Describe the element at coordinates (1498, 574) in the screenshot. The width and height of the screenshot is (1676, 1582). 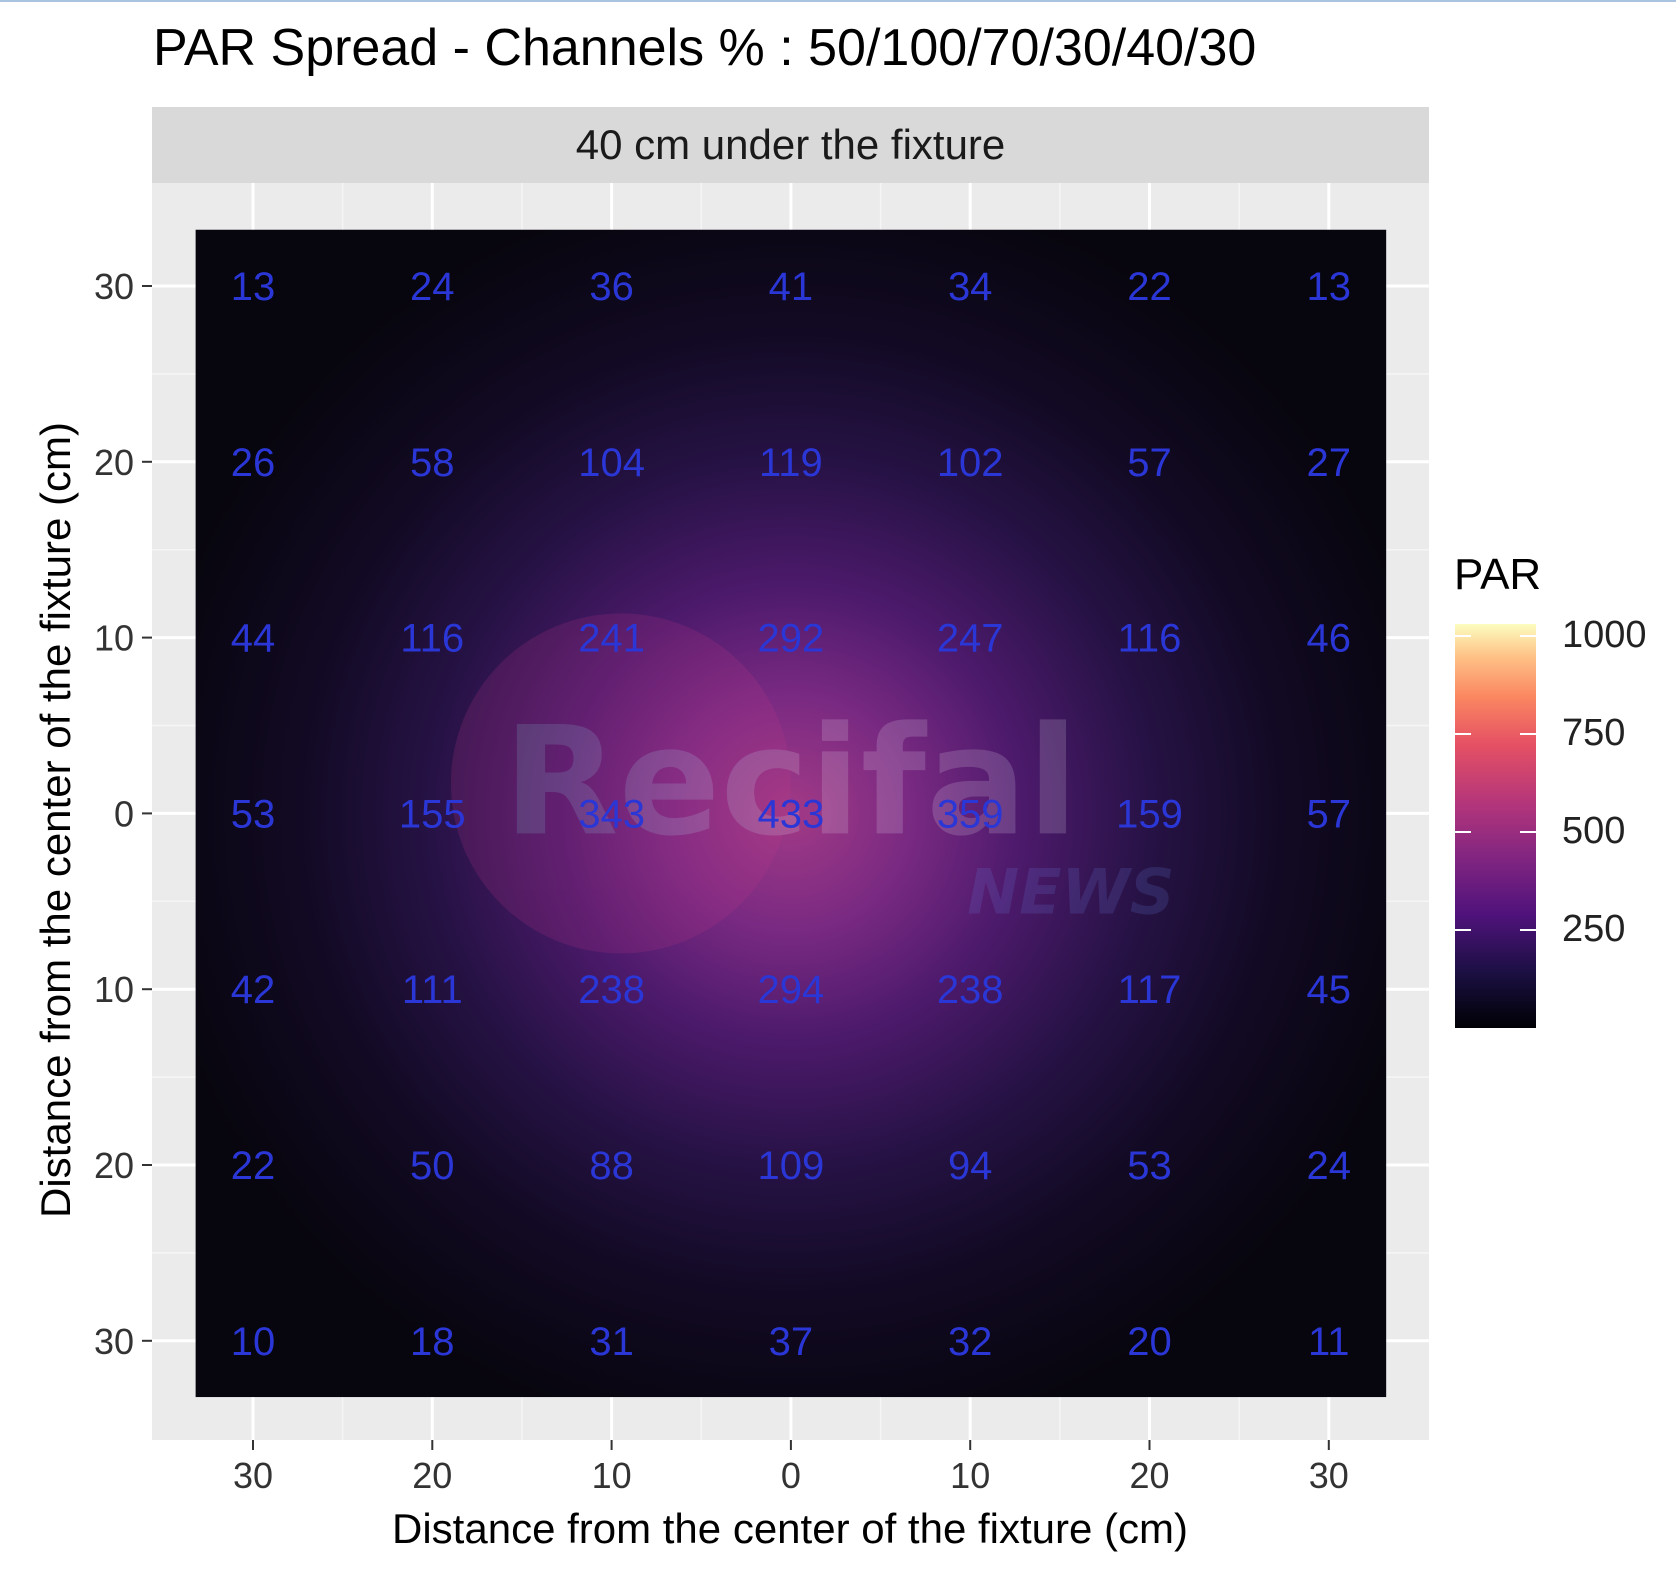
I see `legend-title: PAR` at that location.